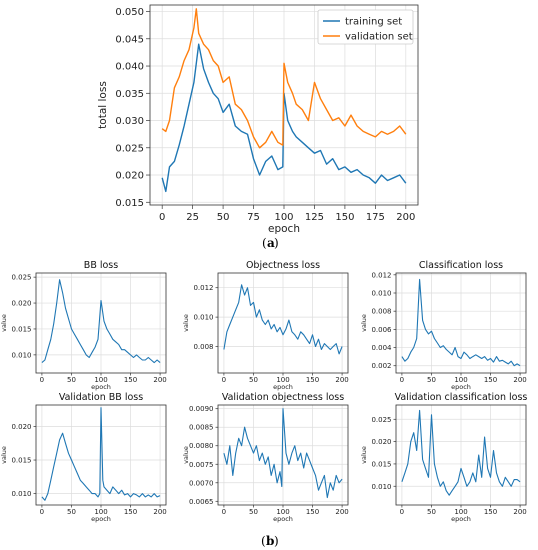  What do you see at coordinates (276, 541) in the screenshot?
I see `caption-b-close: )` at bounding box center [276, 541].